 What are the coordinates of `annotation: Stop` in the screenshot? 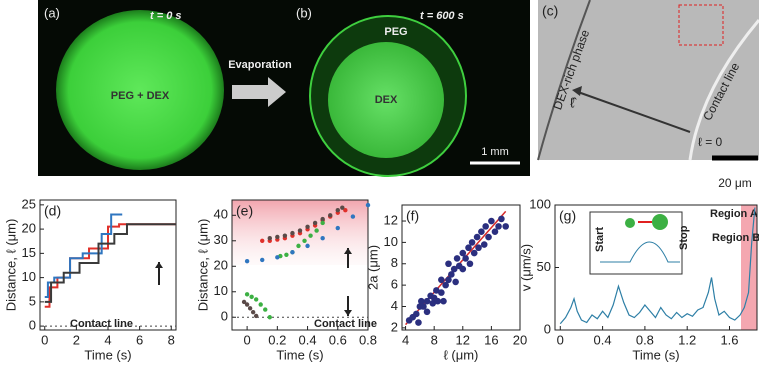 It's located at (684, 237).